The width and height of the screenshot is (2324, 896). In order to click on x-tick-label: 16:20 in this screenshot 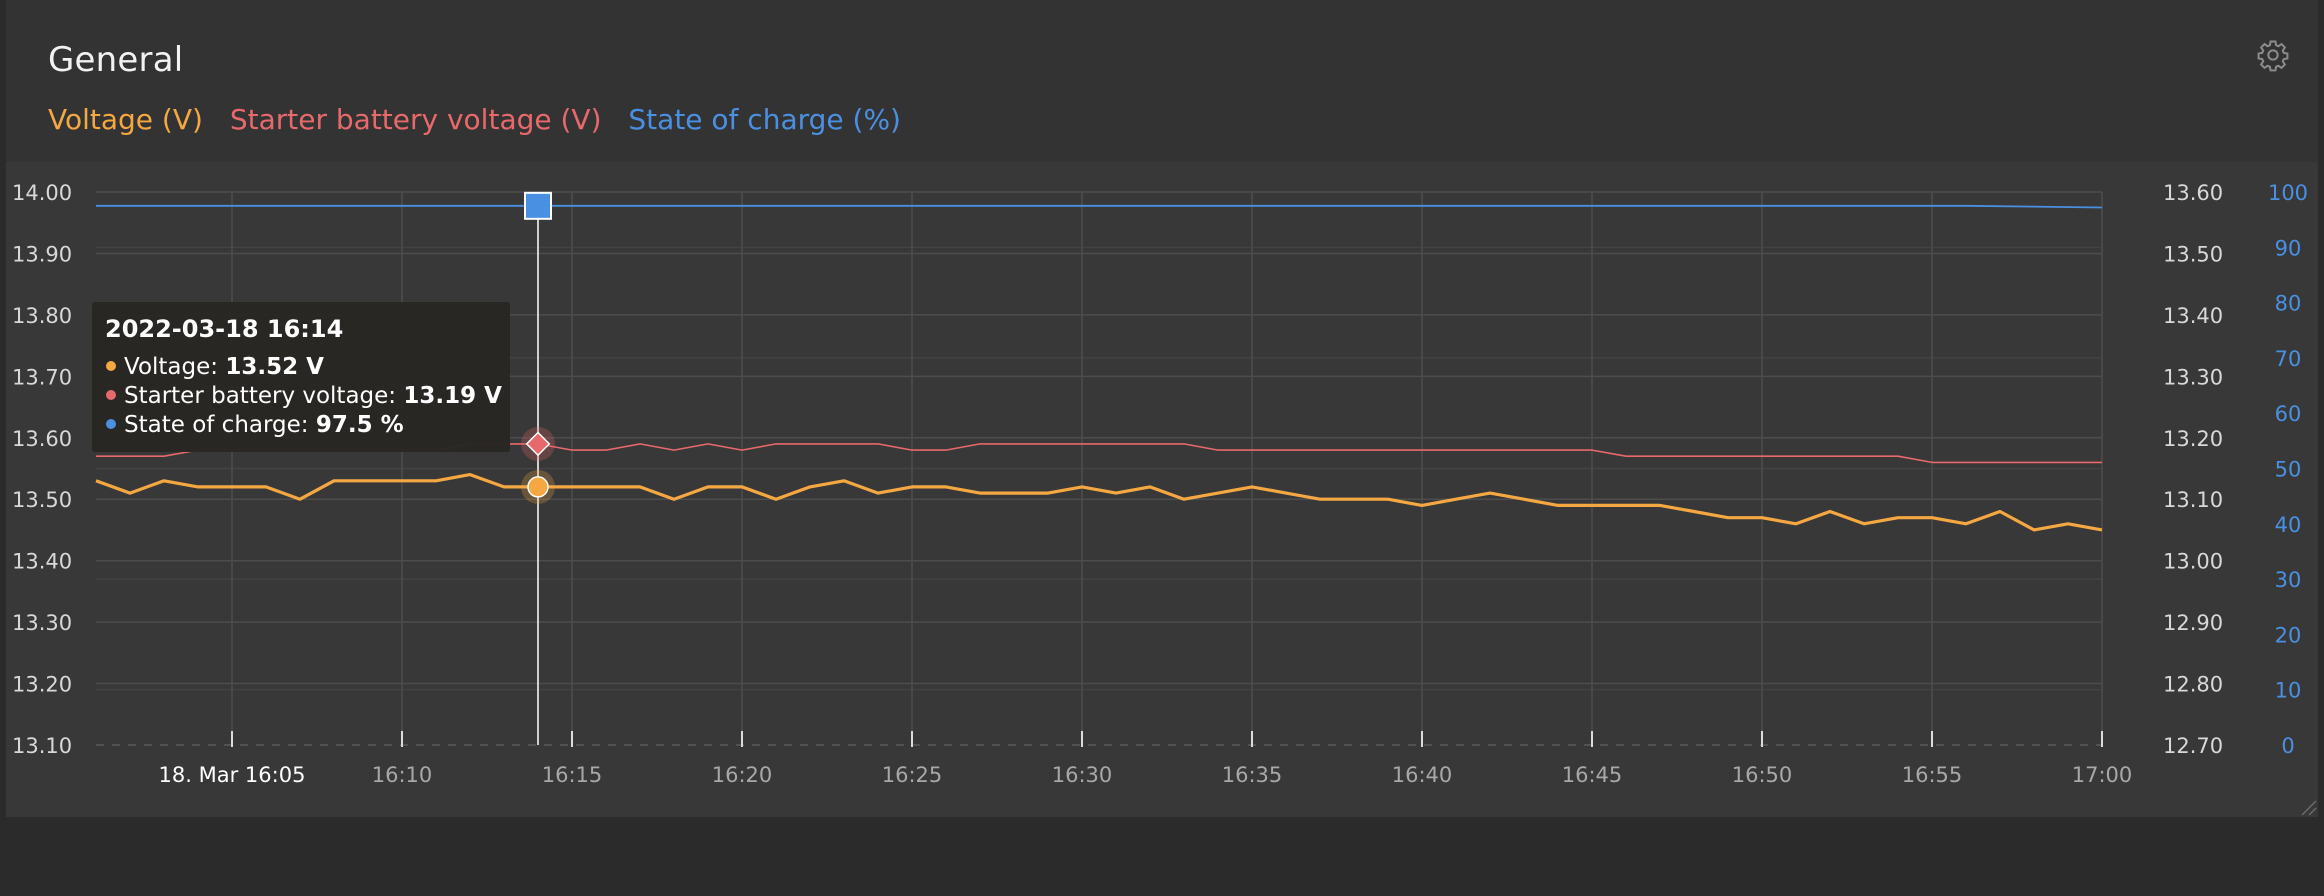, I will do `click(742, 775)`.